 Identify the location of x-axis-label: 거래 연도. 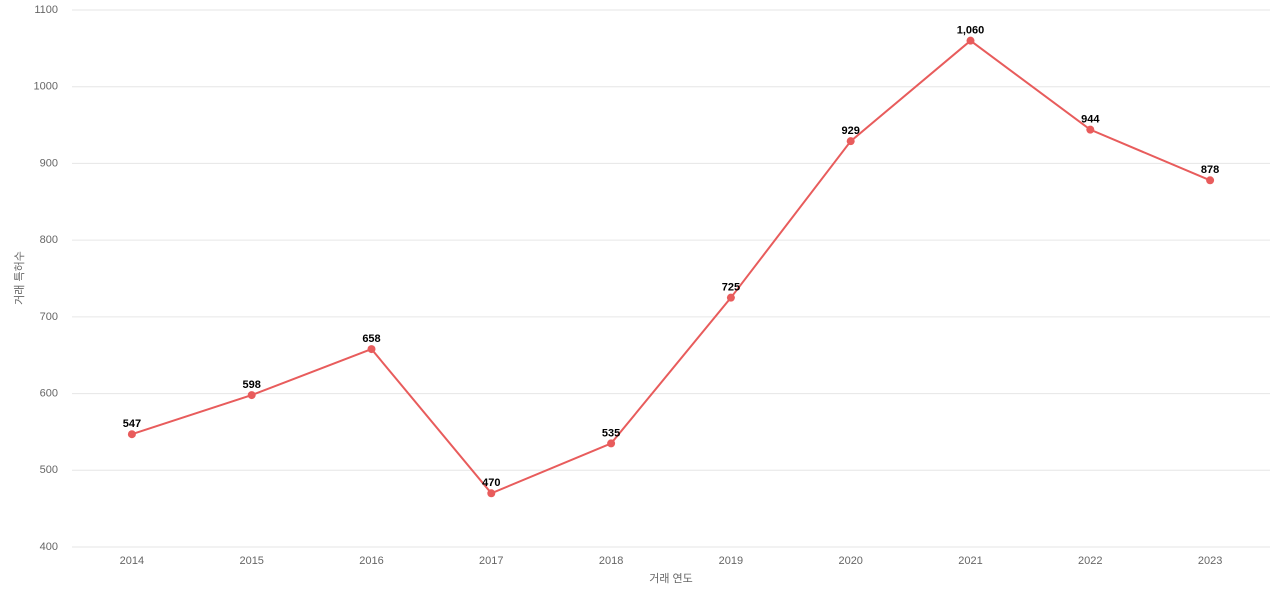
(671, 578).